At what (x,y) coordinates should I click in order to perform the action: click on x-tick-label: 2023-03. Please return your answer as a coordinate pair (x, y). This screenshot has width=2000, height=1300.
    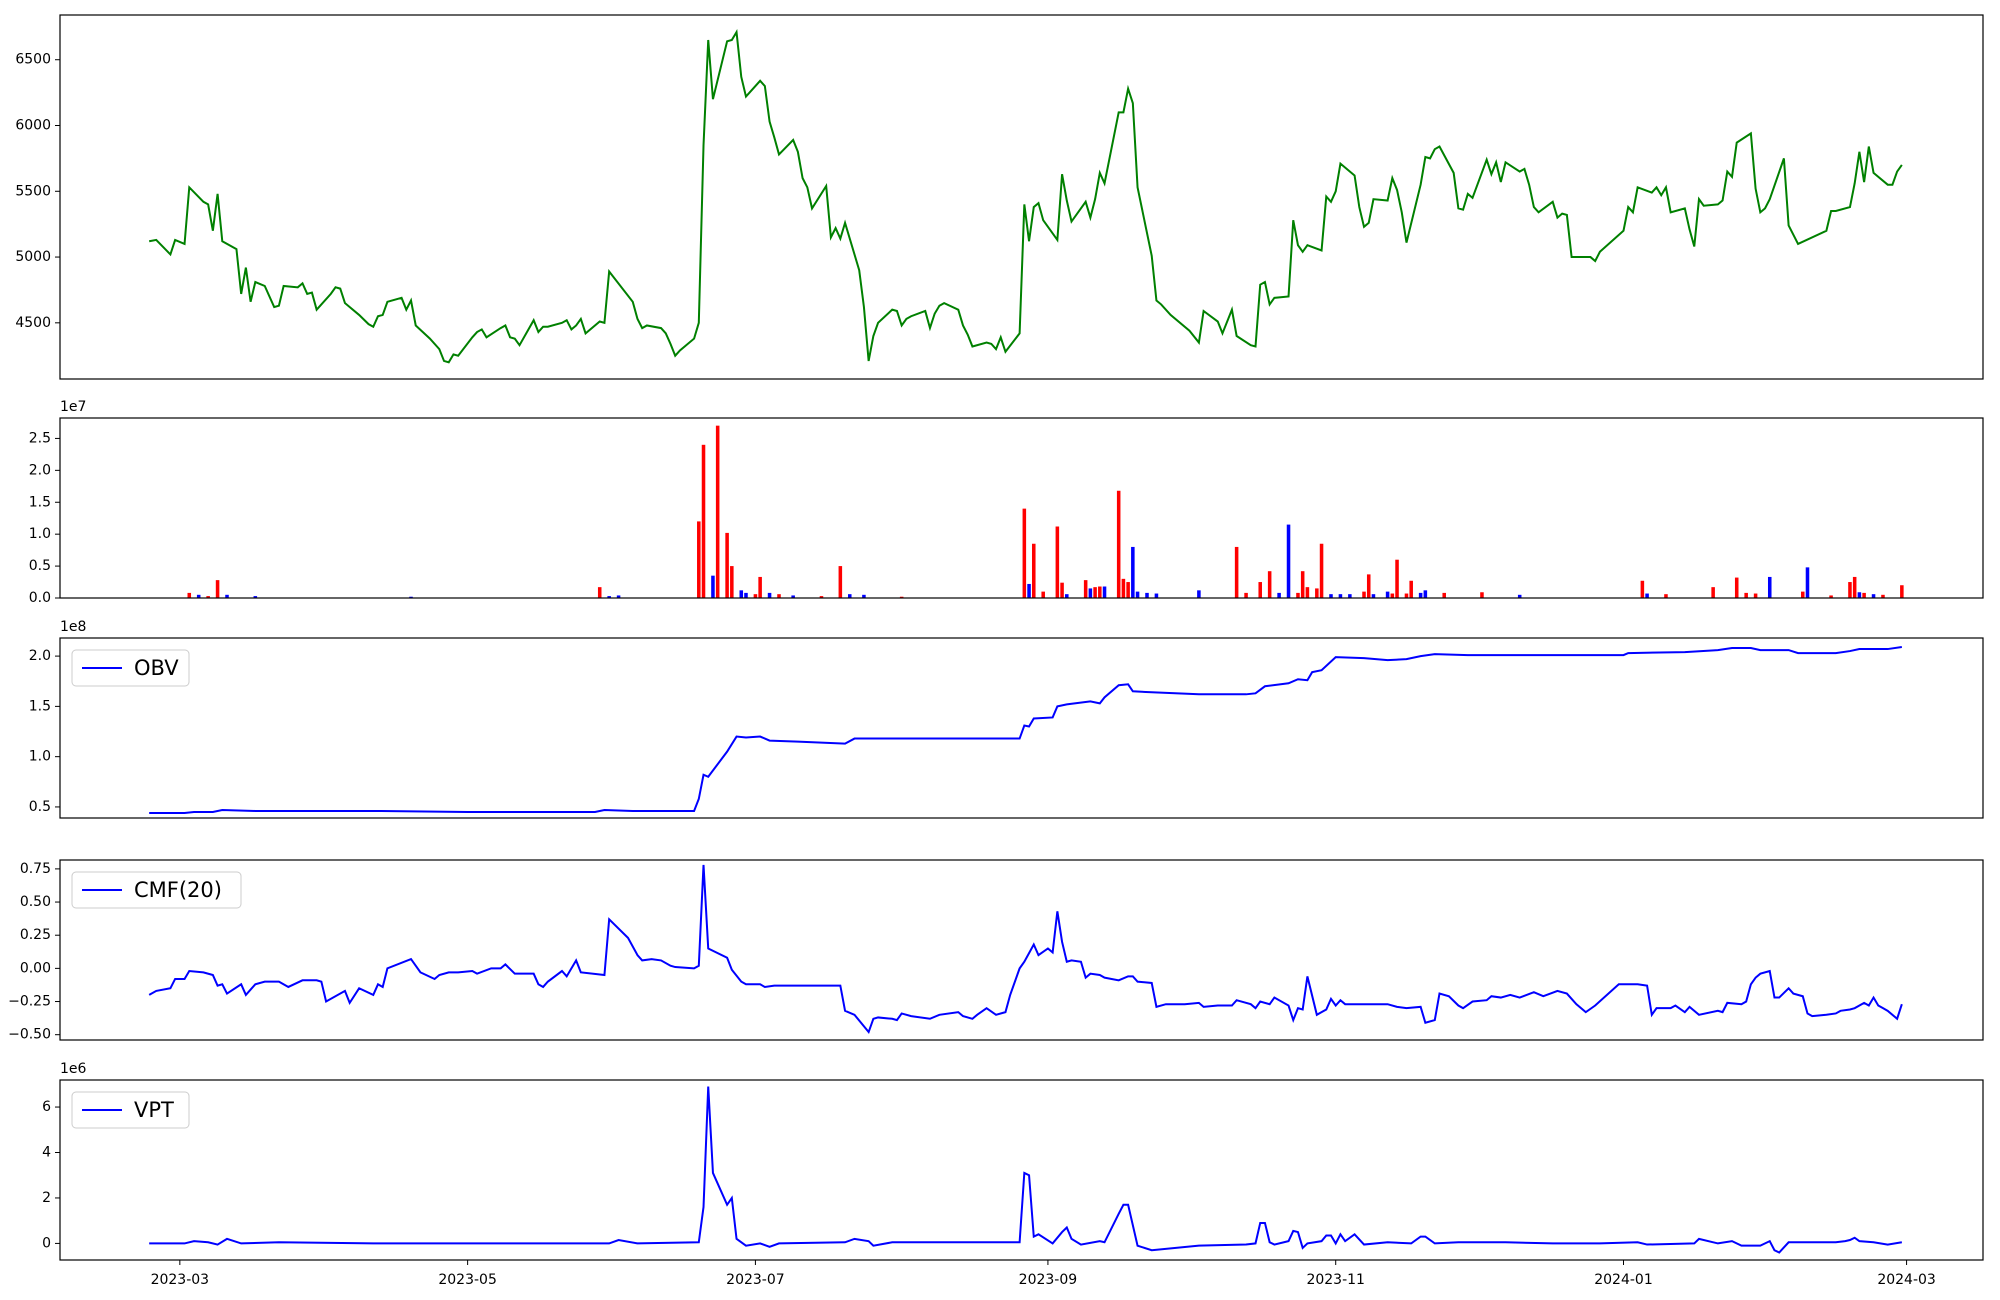
    Looking at the image, I should click on (180, 1280).